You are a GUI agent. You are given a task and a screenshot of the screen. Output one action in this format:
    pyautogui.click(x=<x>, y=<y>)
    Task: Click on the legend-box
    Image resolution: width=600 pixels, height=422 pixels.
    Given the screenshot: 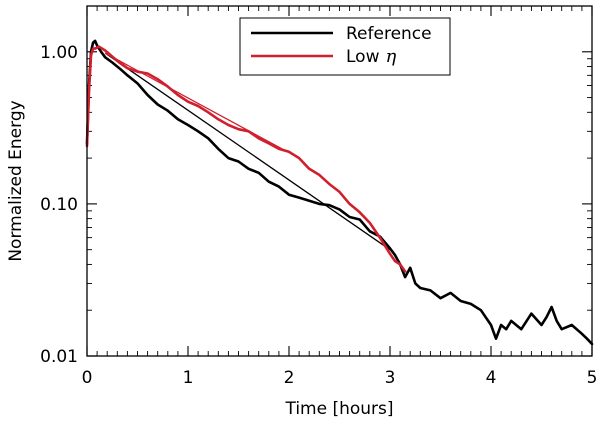 What is the action you would take?
    pyautogui.click(x=345, y=46)
    